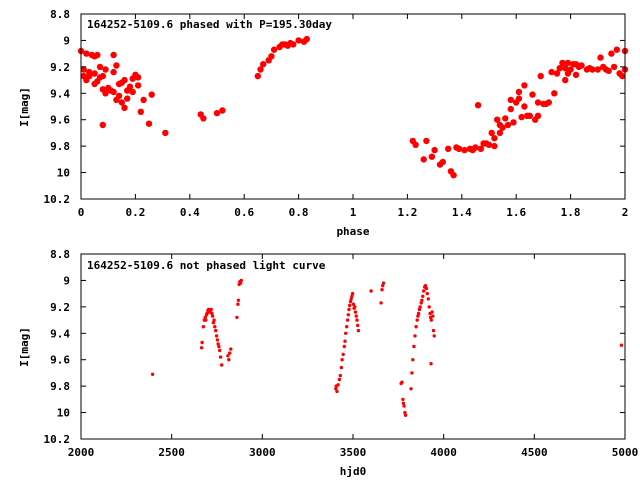 This screenshot has width=640, height=480. Describe the element at coordinates (60, 333) in the screenshot. I see `unphased-y-tick-label: 9.4` at that location.